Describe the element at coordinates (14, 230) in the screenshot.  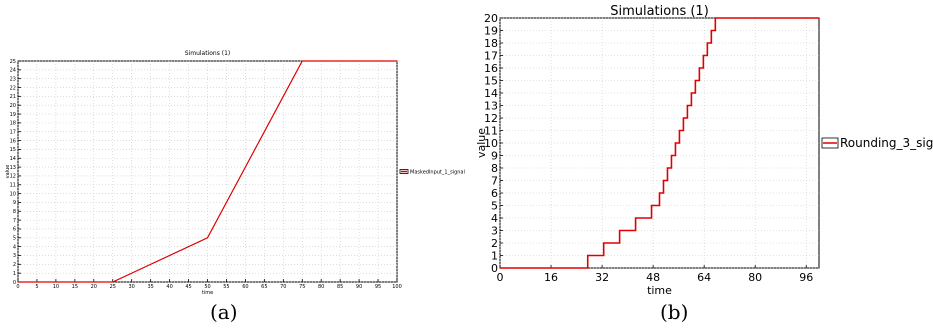
I see `chart-a-y-tick-label: 6` at that location.